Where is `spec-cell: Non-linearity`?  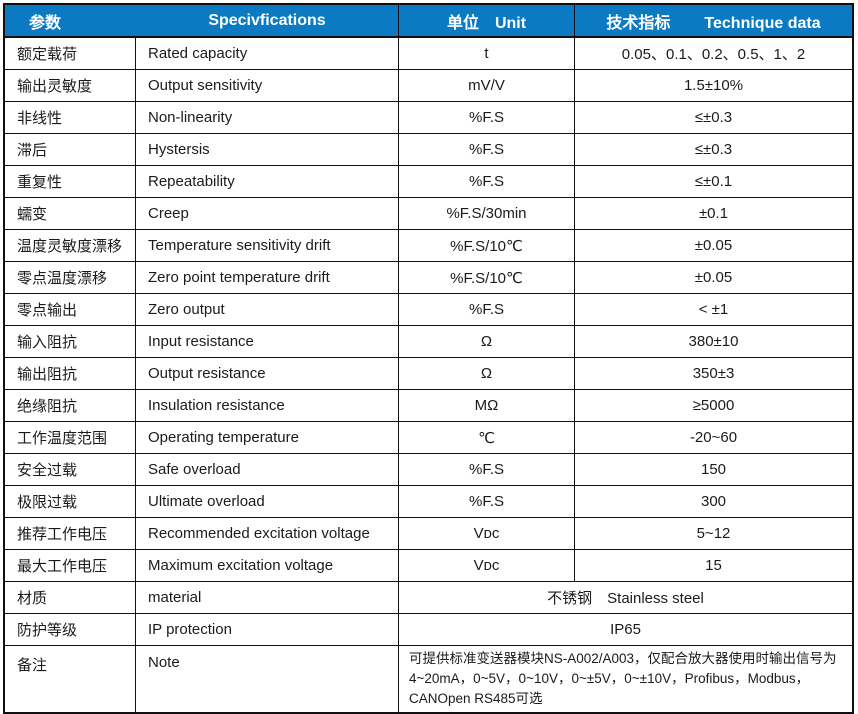
spec-cell: Non-linearity is located at coordinates (267, 118).